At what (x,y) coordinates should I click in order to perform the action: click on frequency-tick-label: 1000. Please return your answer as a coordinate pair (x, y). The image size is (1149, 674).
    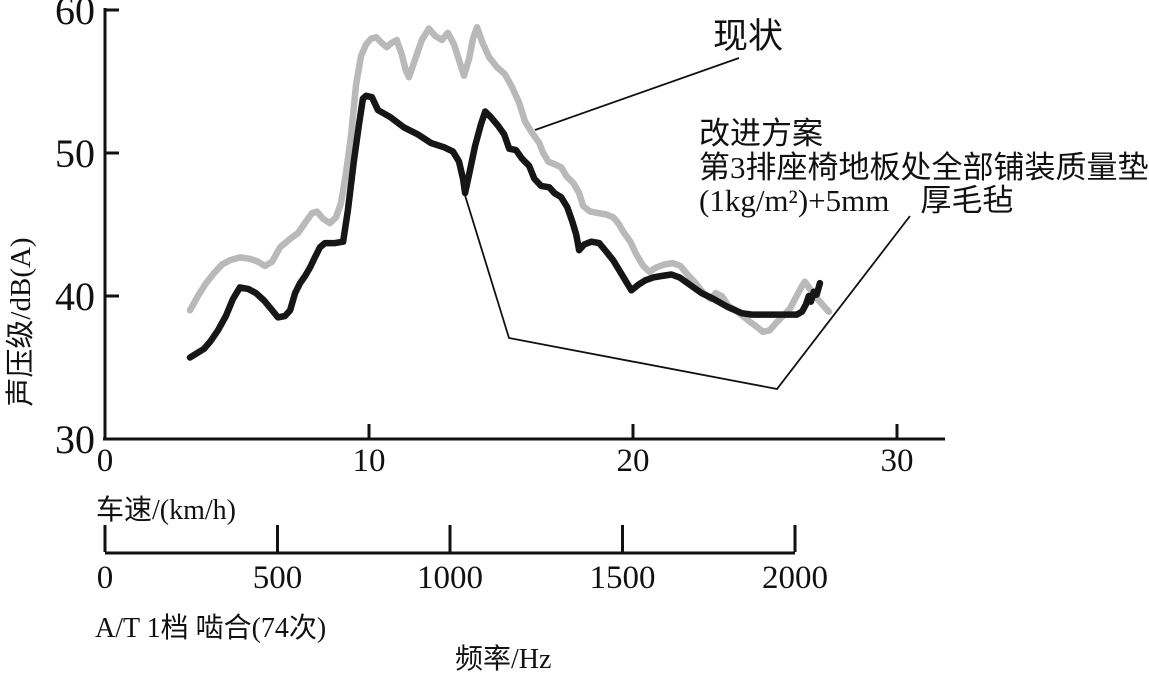
    Looking at the image, I should click on (450, 578).